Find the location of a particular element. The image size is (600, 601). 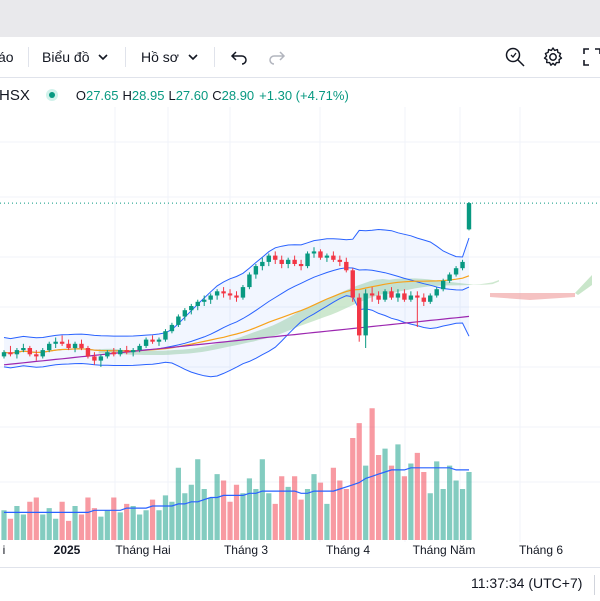

time-axis-label: Tháng 6 is located at coordinates (541, 550).